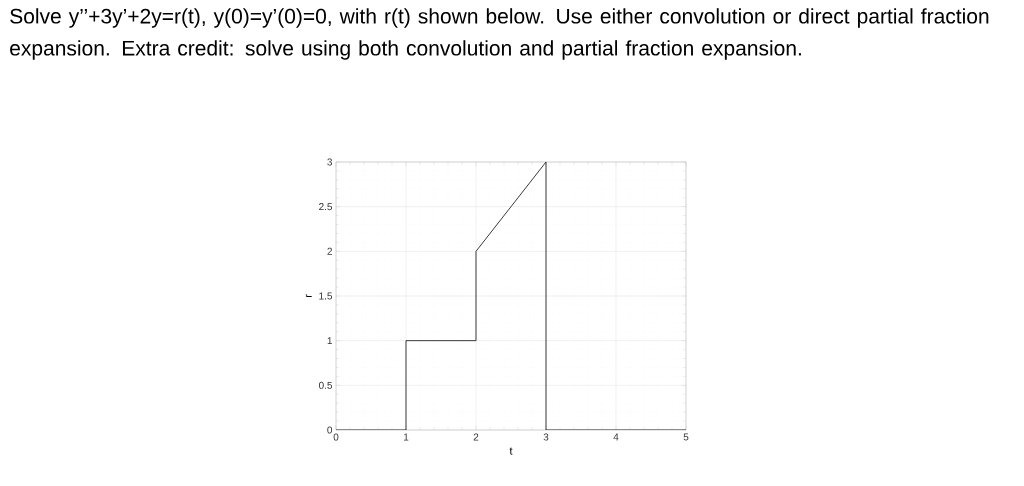 The height and width of the screenshot is (486, 1024). I want to click on x-axis-title: t, so click(511, 451).